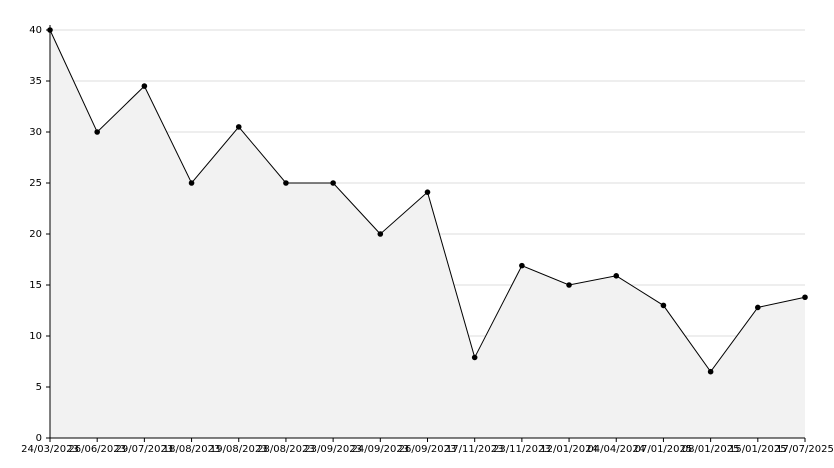  Describe the element at coordinates (616, 449) in the screenshot. I see `x-tick-label: 04/04/2024` at that location.